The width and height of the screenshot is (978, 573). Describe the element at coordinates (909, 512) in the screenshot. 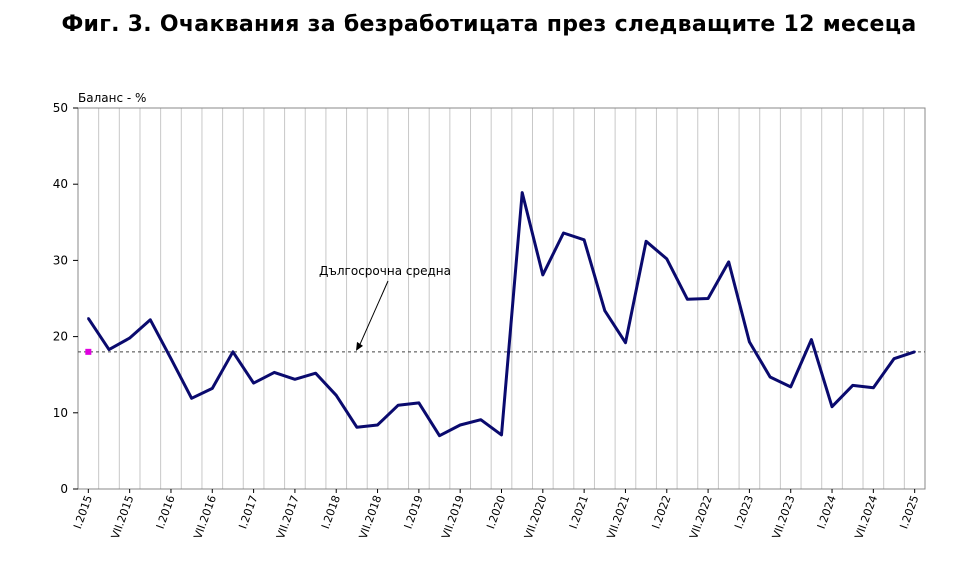

I see `x-tick-label: I.2025` at that location.